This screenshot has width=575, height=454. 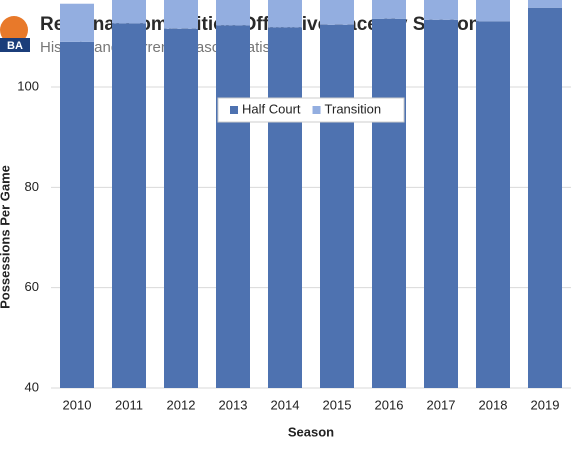 I want to click on y-tick-label: 100, so click(x=28, y=85).